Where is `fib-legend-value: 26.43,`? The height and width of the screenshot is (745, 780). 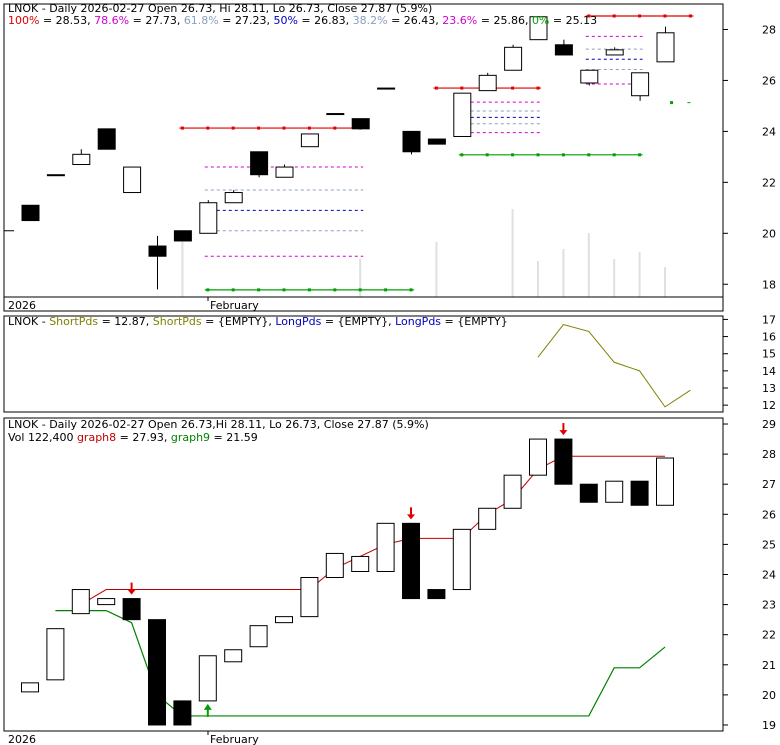 fib-legend-value: 26.43, is located at coordinates (423, 20).